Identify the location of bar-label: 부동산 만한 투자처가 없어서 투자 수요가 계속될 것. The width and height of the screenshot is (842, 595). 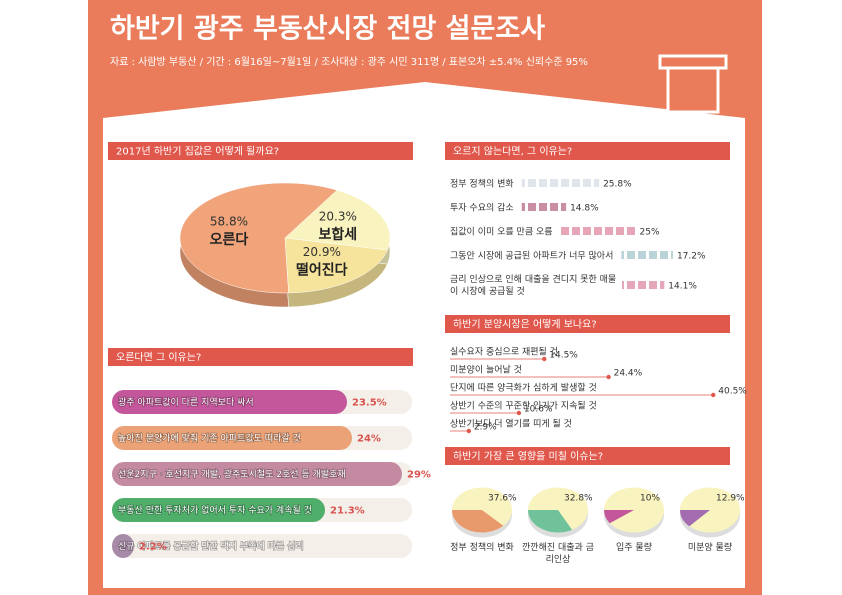
(215, 510).